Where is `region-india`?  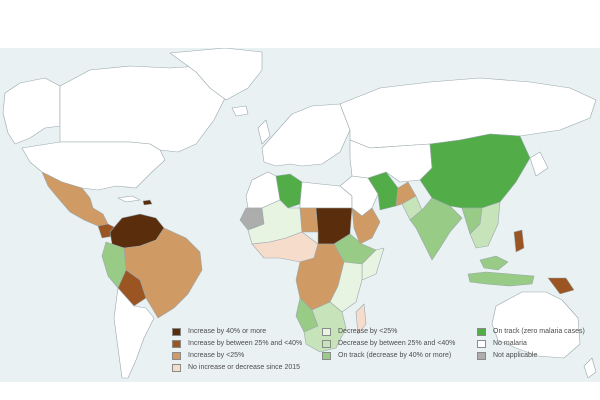 region-india is located at coordinates (436, 229).